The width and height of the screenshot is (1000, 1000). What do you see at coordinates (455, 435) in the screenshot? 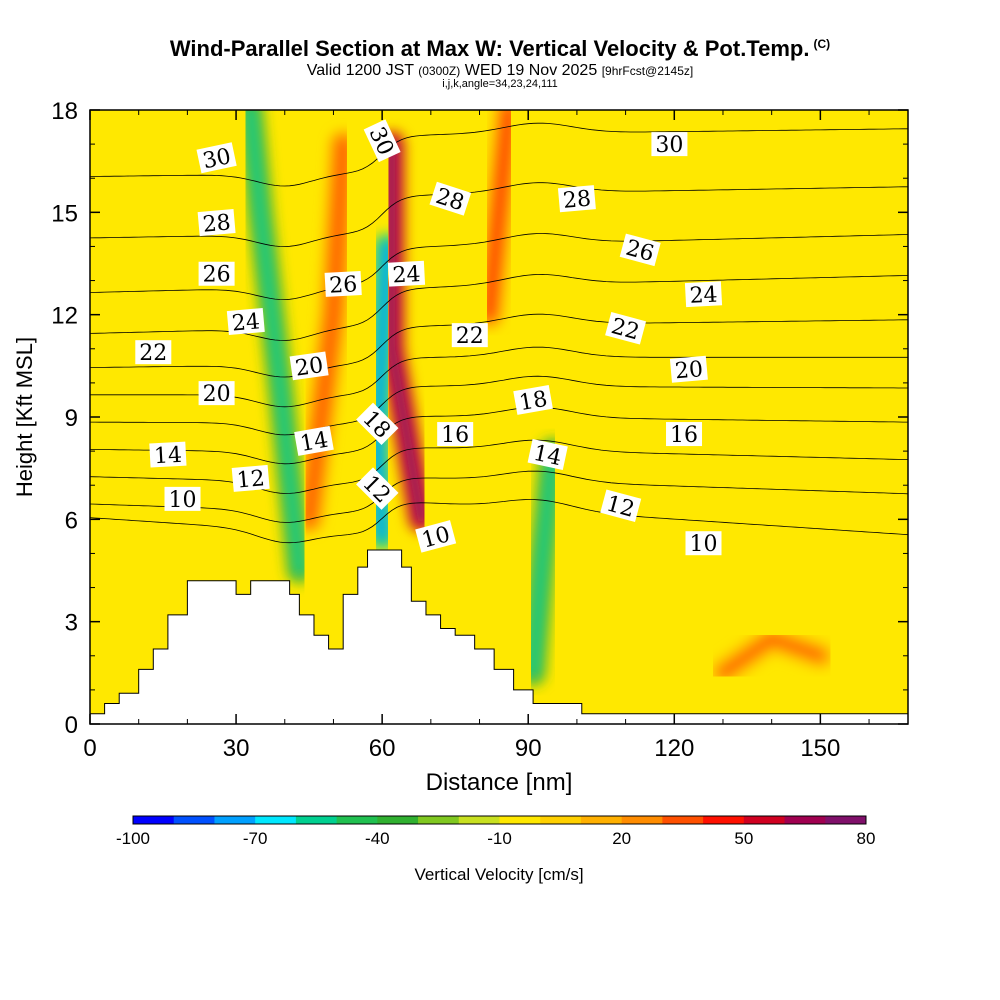
I see `theta-label: 16` at bounding box center [455, 435].